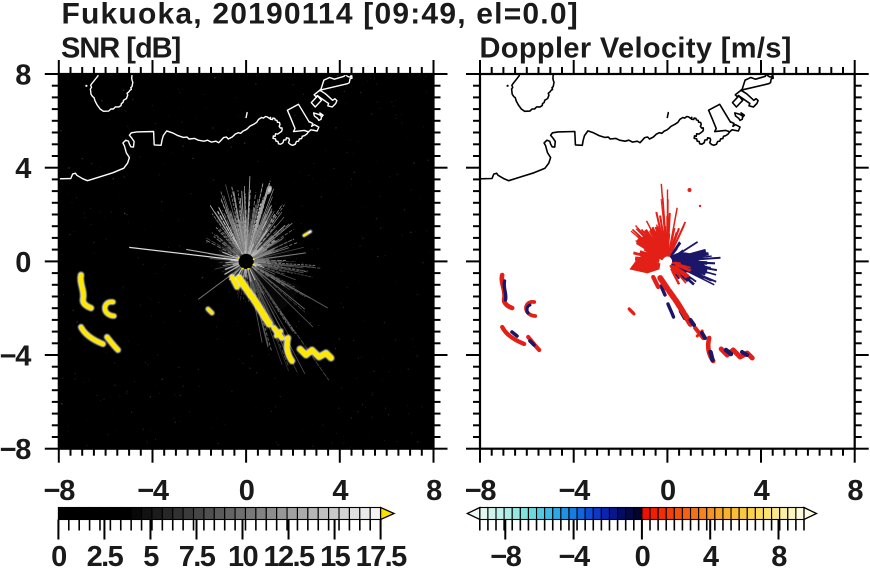 This screenshot has height=575, width=870. I want to click on svg-text: 7.5, so click(197, 555).